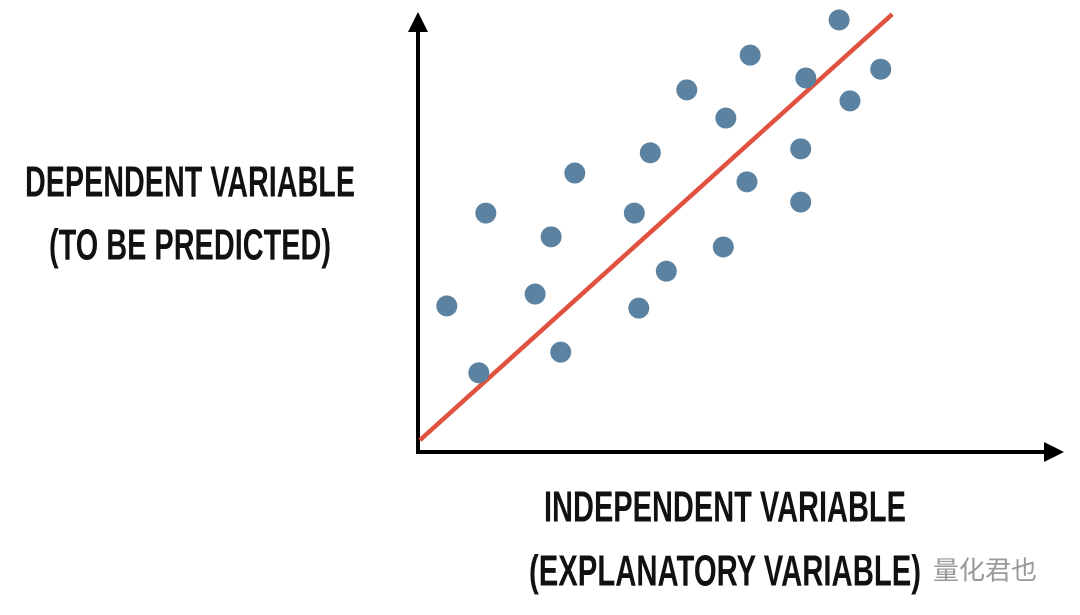  Describe the element at coordinates (190, 182) in the screenshot. I see `y-axis-label: DEPENDENT VARIABLE` at that location.